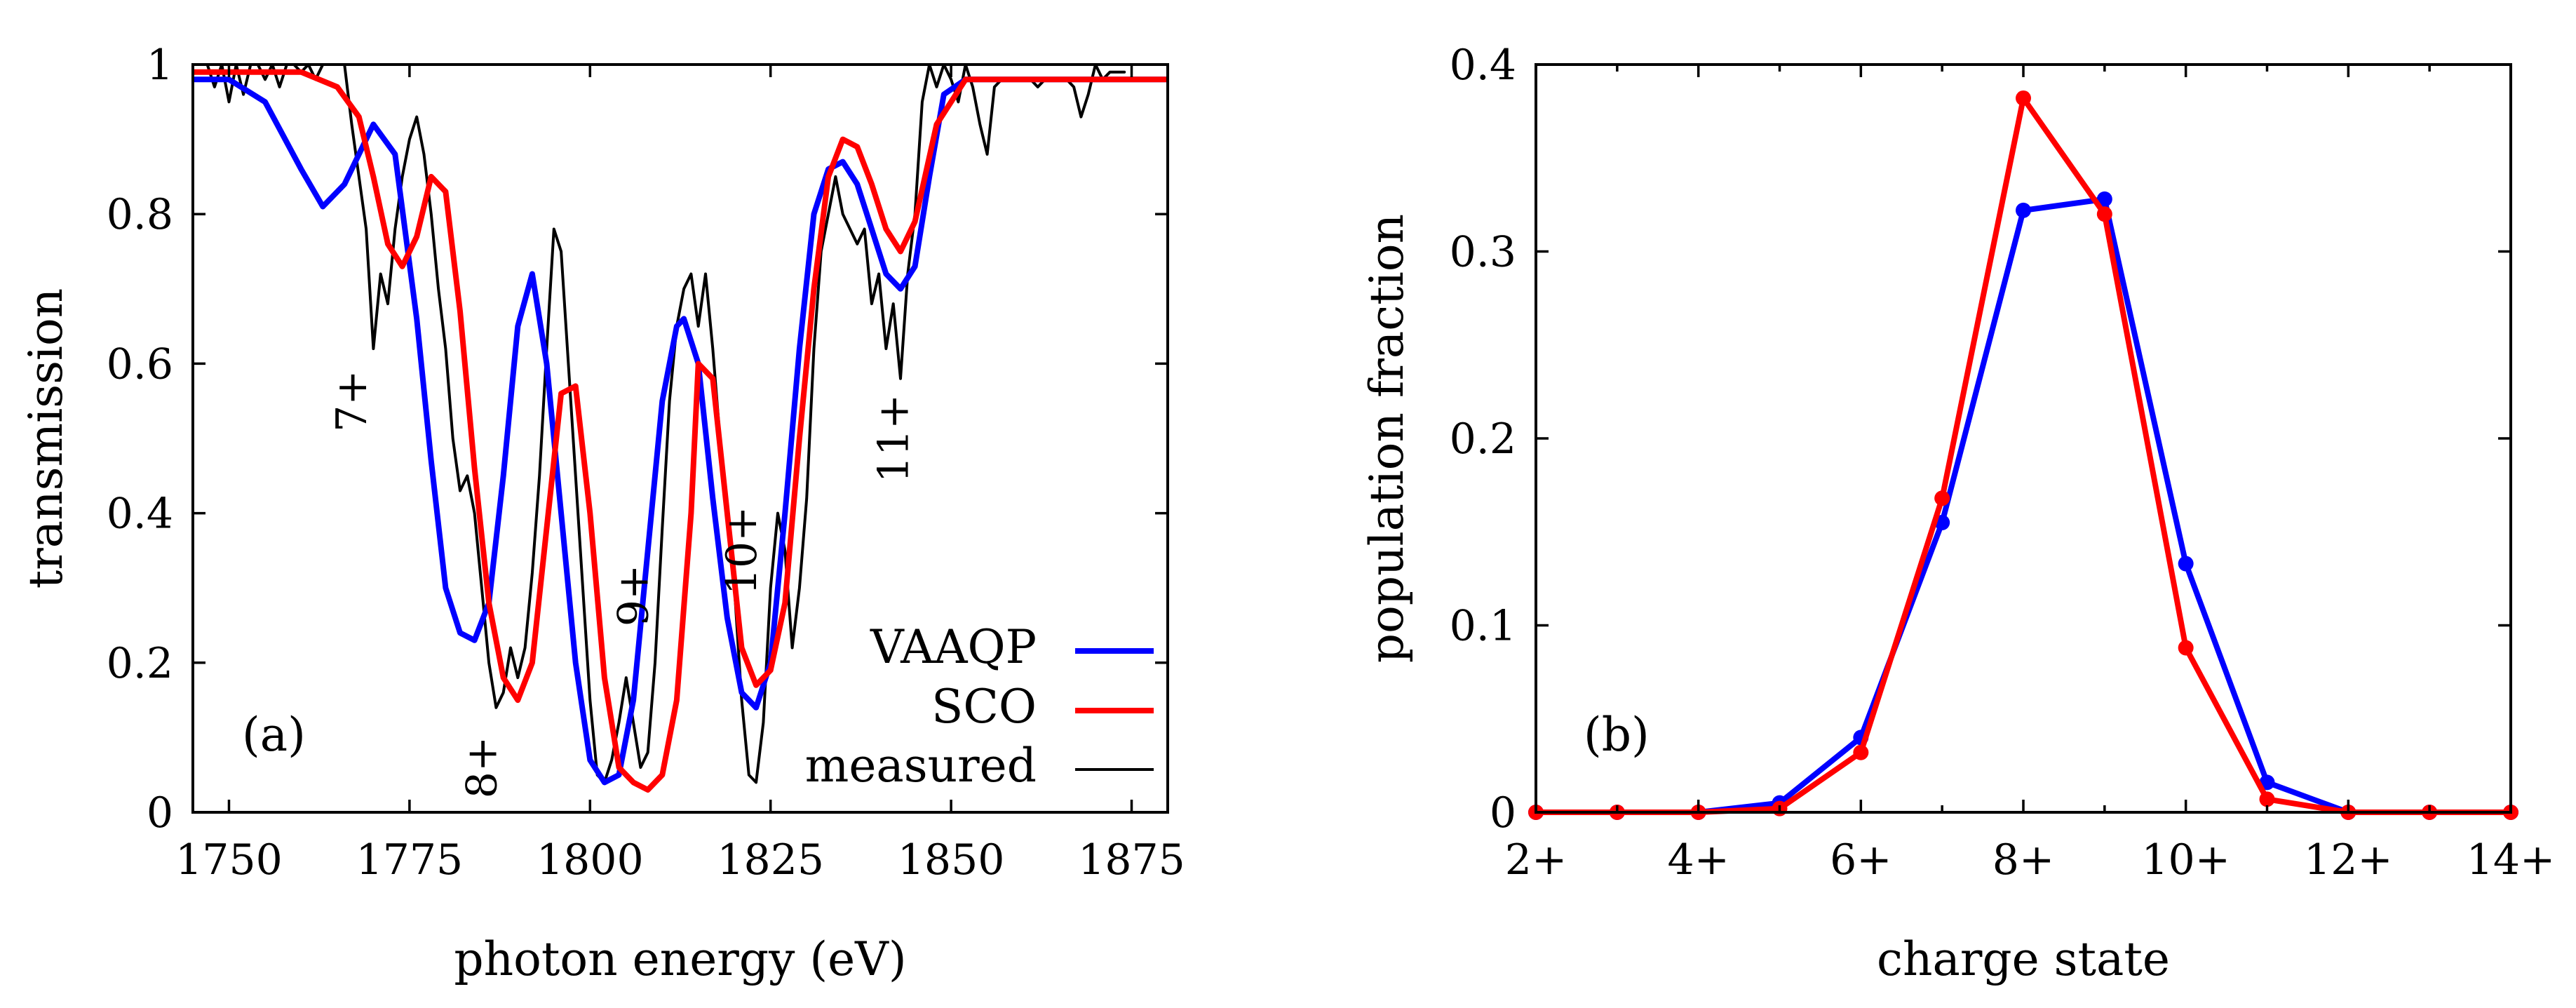 This screenshot has height=1008, width=2576. I want to click on panel-b-xtick-label: 12+, so click(2348, 860).